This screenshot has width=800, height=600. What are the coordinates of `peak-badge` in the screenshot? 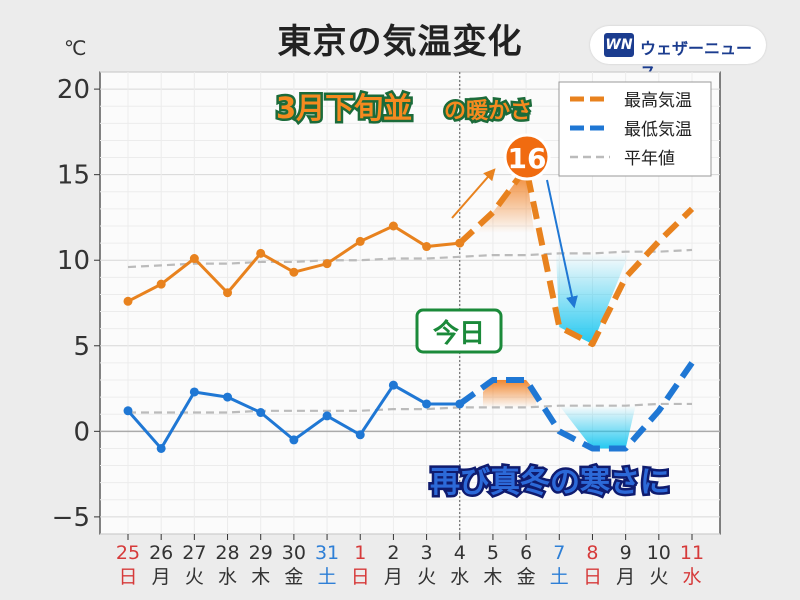 It's located at (527, 157).